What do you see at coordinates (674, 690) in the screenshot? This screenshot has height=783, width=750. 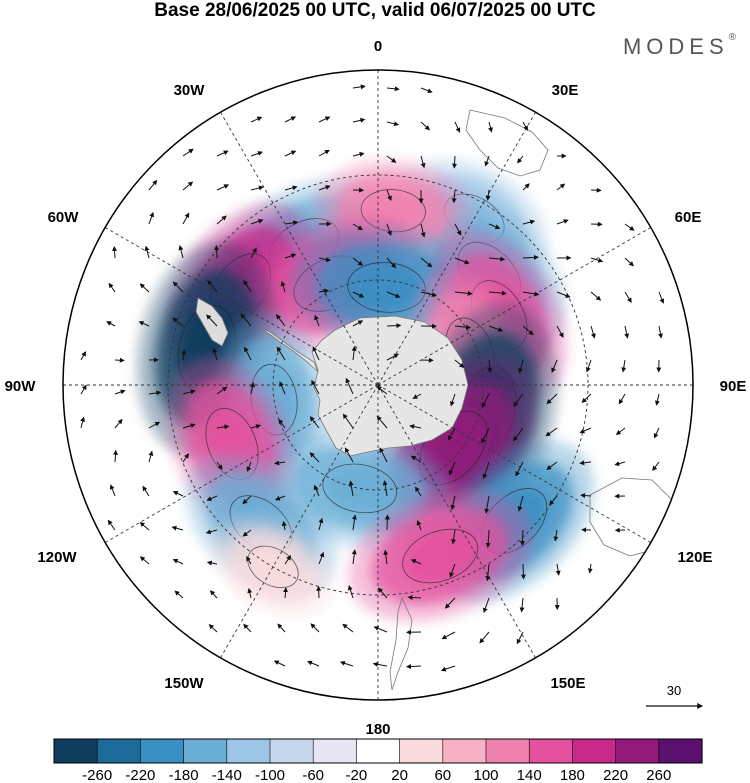 I see `reference-vector-label: 30` at bounding box center [674, 690].